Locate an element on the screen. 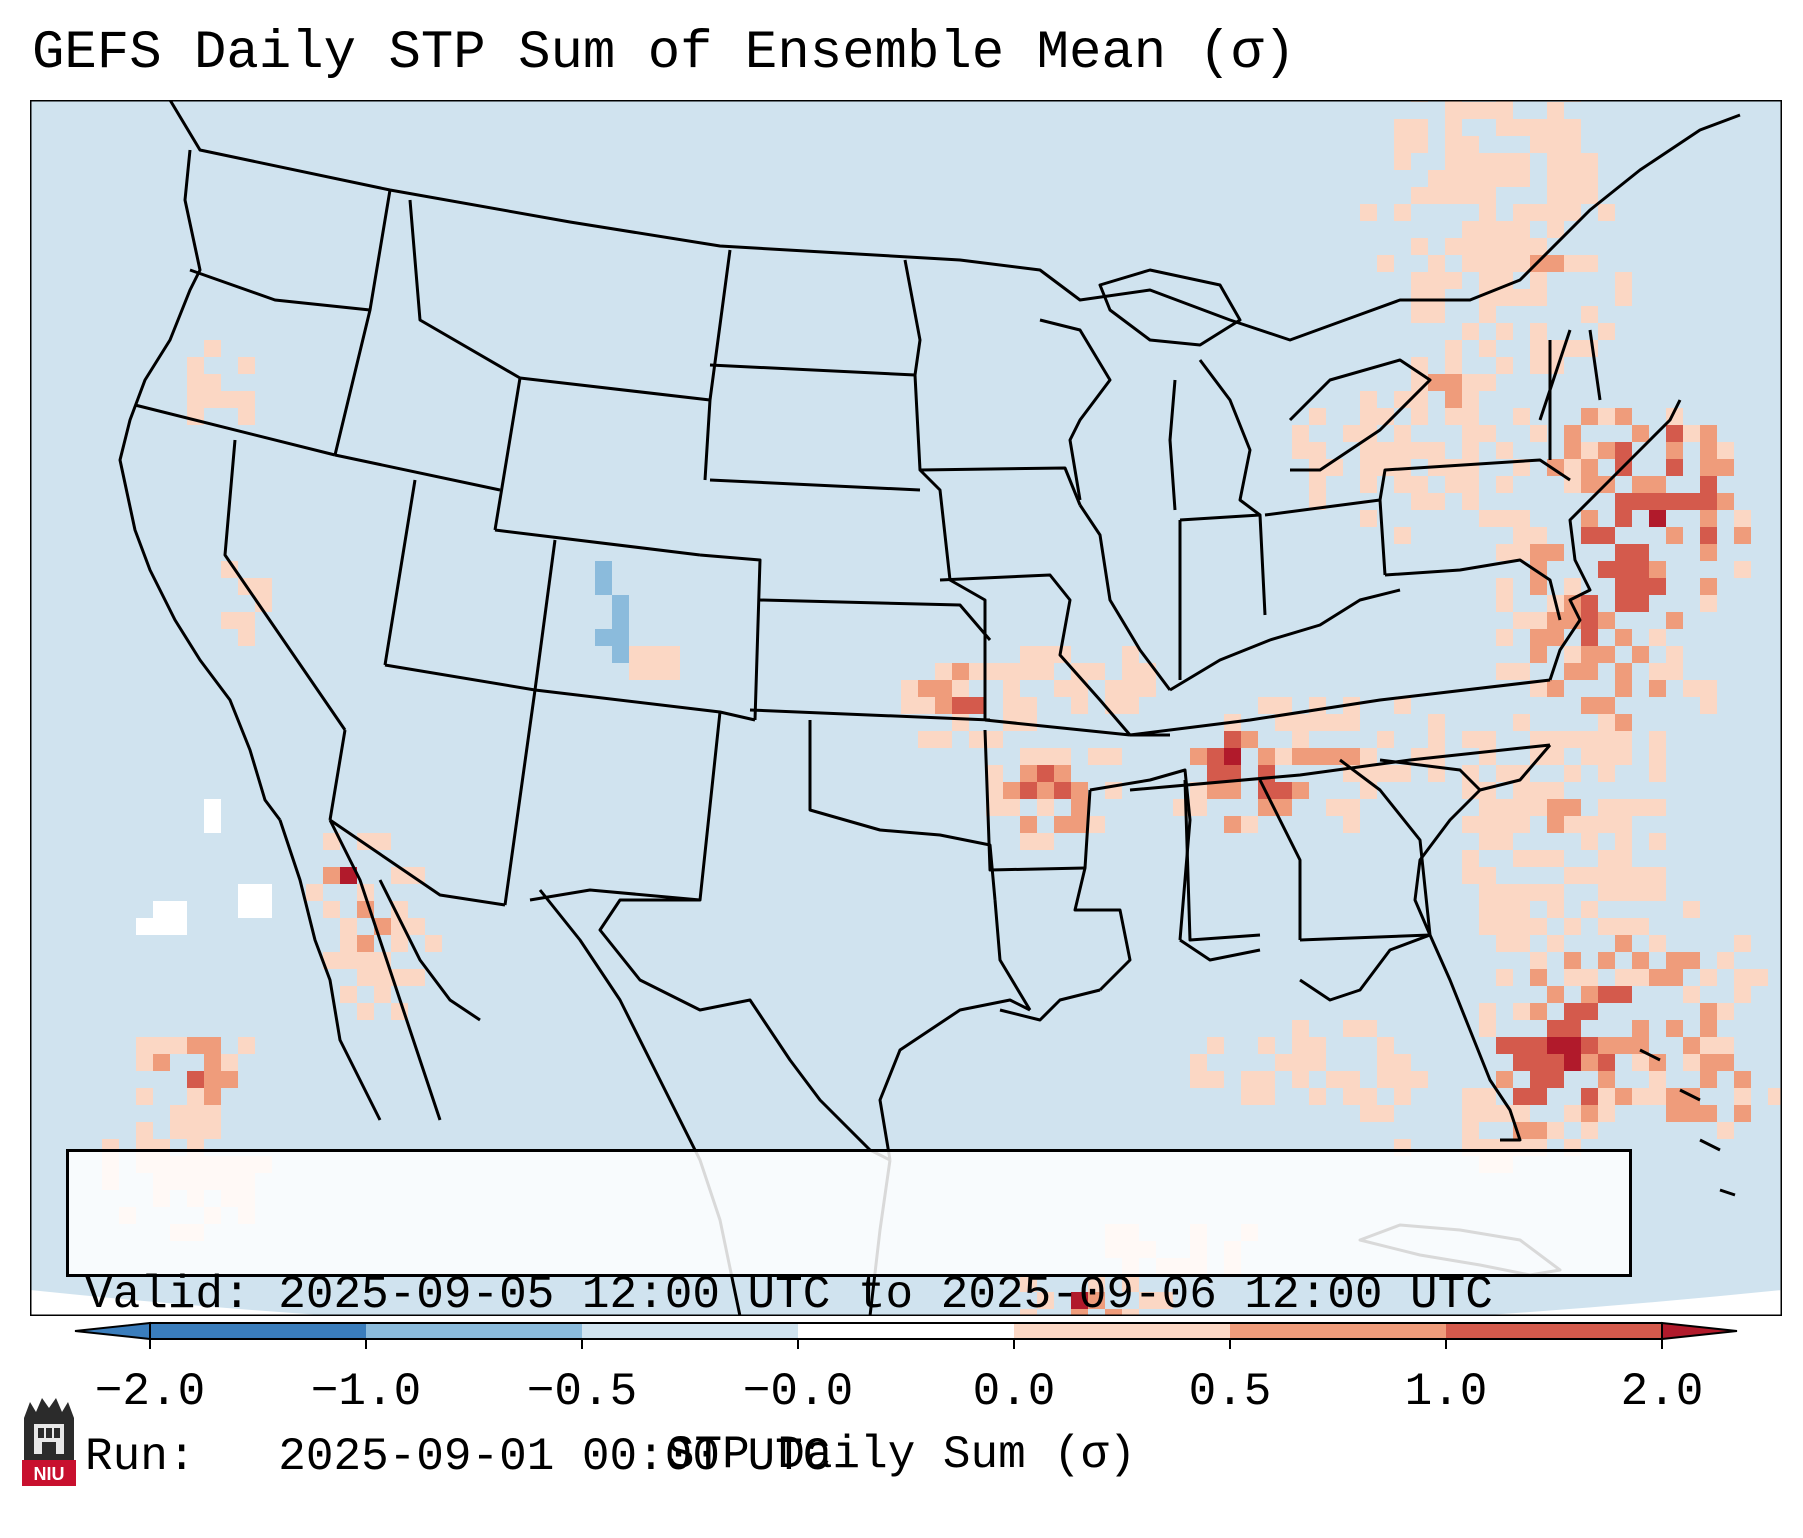 The image size is (1803, 1538). colorbar-tick-label: 1.0 is located at coordinates (1446, 1392).